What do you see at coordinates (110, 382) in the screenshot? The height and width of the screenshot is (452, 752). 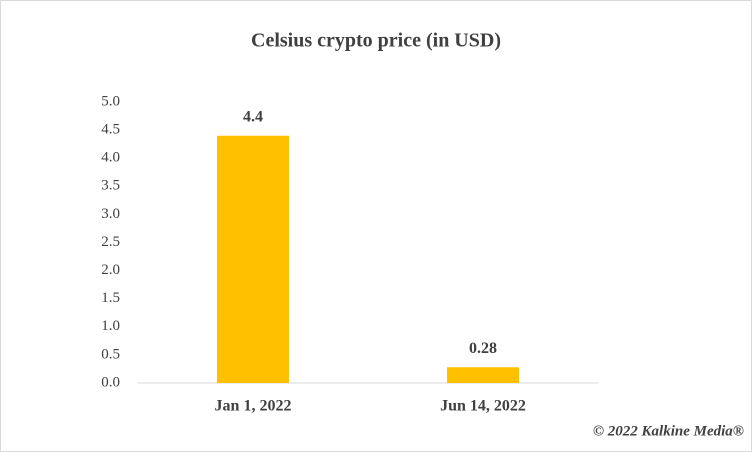 I see `y-tick-label: 0.0` at bounding box center [110, 382].